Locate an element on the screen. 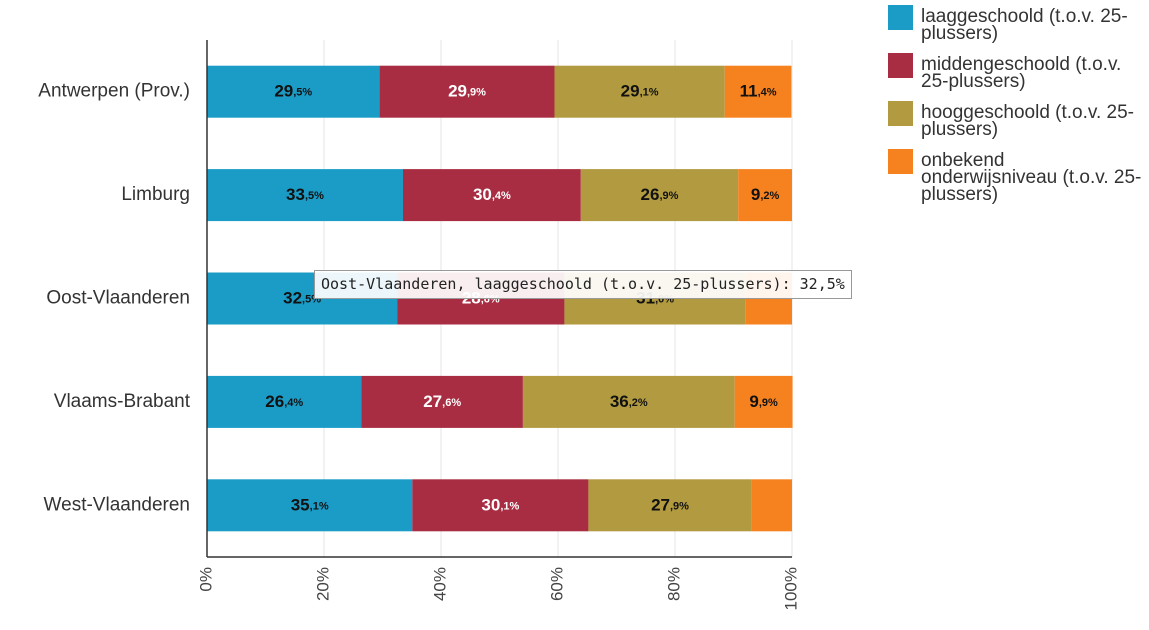  x-tick-label: 100% is located at coordinates (790, 588).